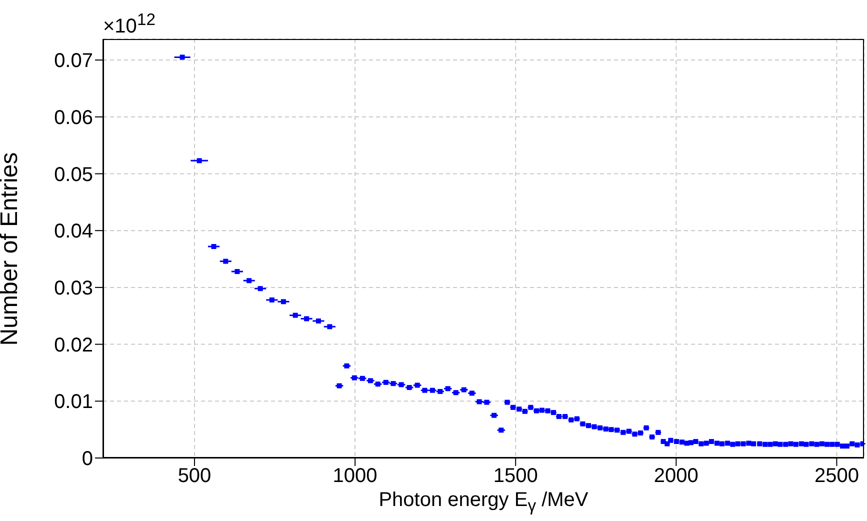 This screenshot has width=867, height=521. What do you see at coordinates (676, 476) in the screenshot?
I see `x-tick-label: 2000` at bounding box center [676, 476].